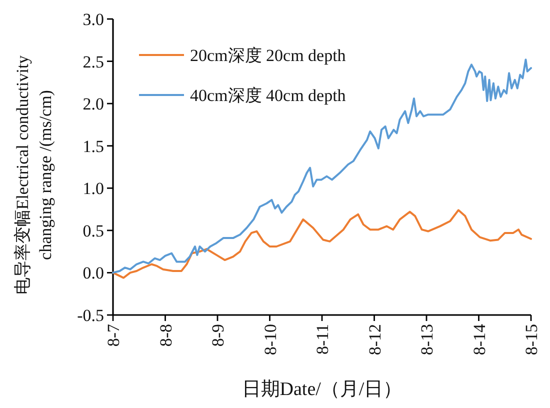 The width and height of the screenshot is (550, 408). Describe the element at coordinates (217, 335) in the screenshot. I see `x-tick-label: 8-9` at that location.